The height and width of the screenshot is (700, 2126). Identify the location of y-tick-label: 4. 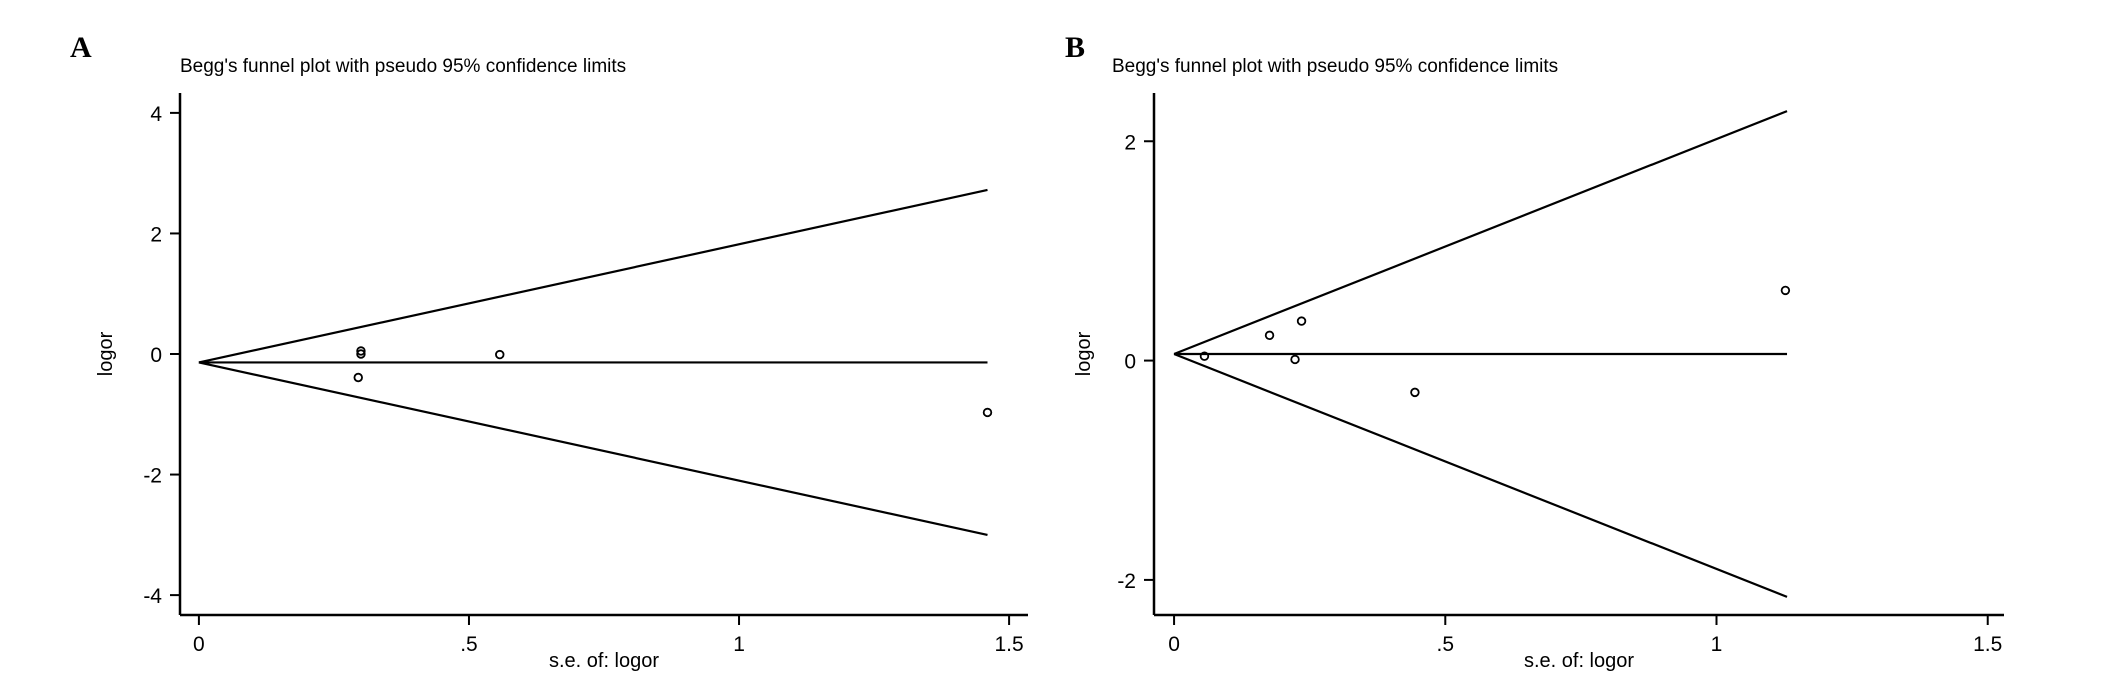
(156, 114).